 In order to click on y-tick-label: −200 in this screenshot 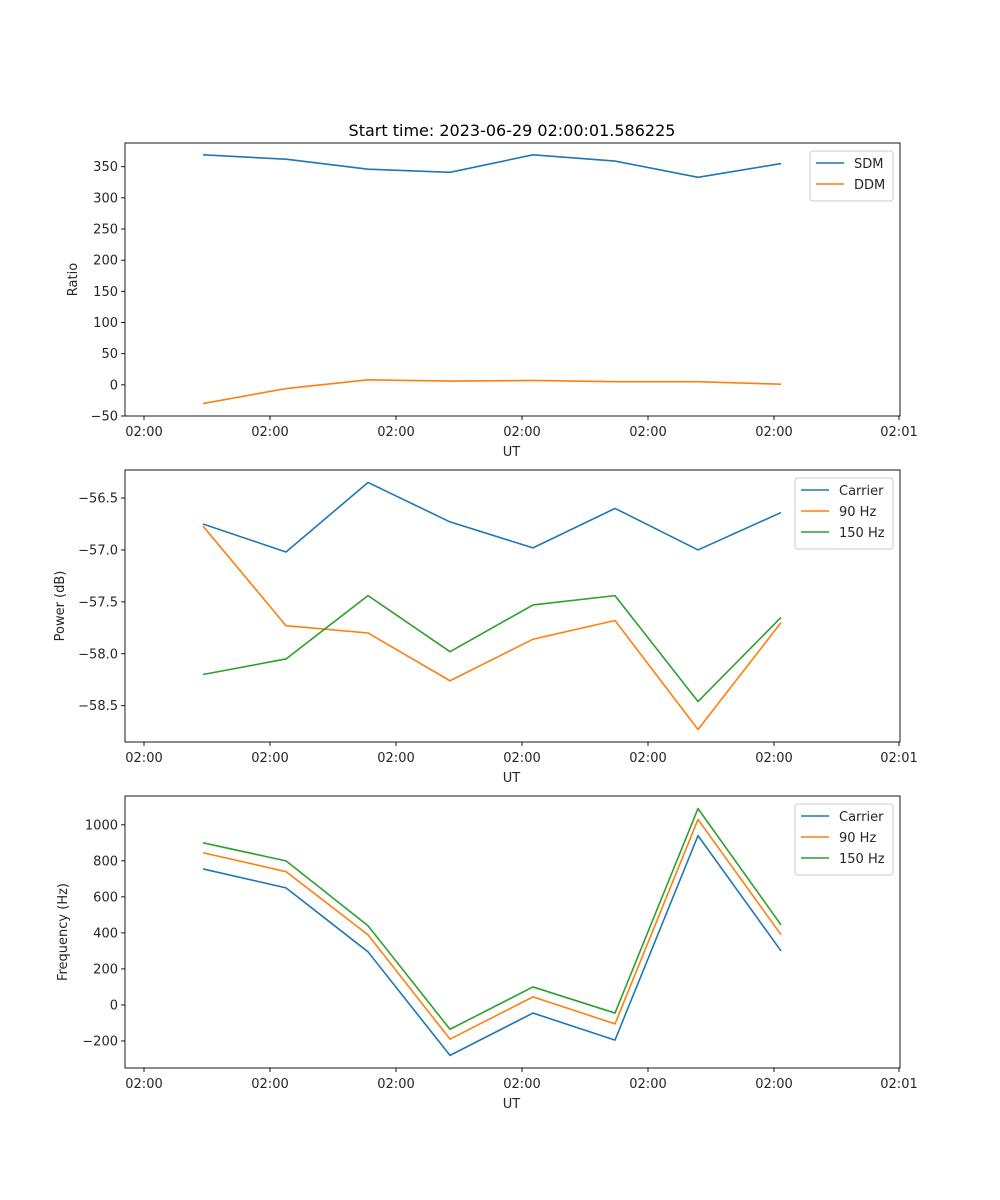, I will do `click(100, 1041)`.